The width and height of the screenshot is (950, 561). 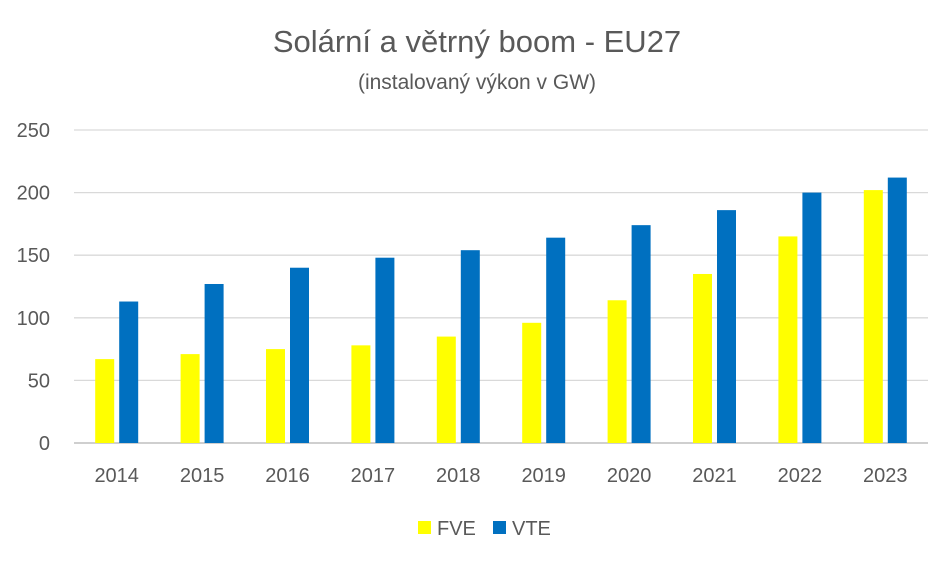 I want to click on legend-label-vte: VTE, so click(x=531, y=529).